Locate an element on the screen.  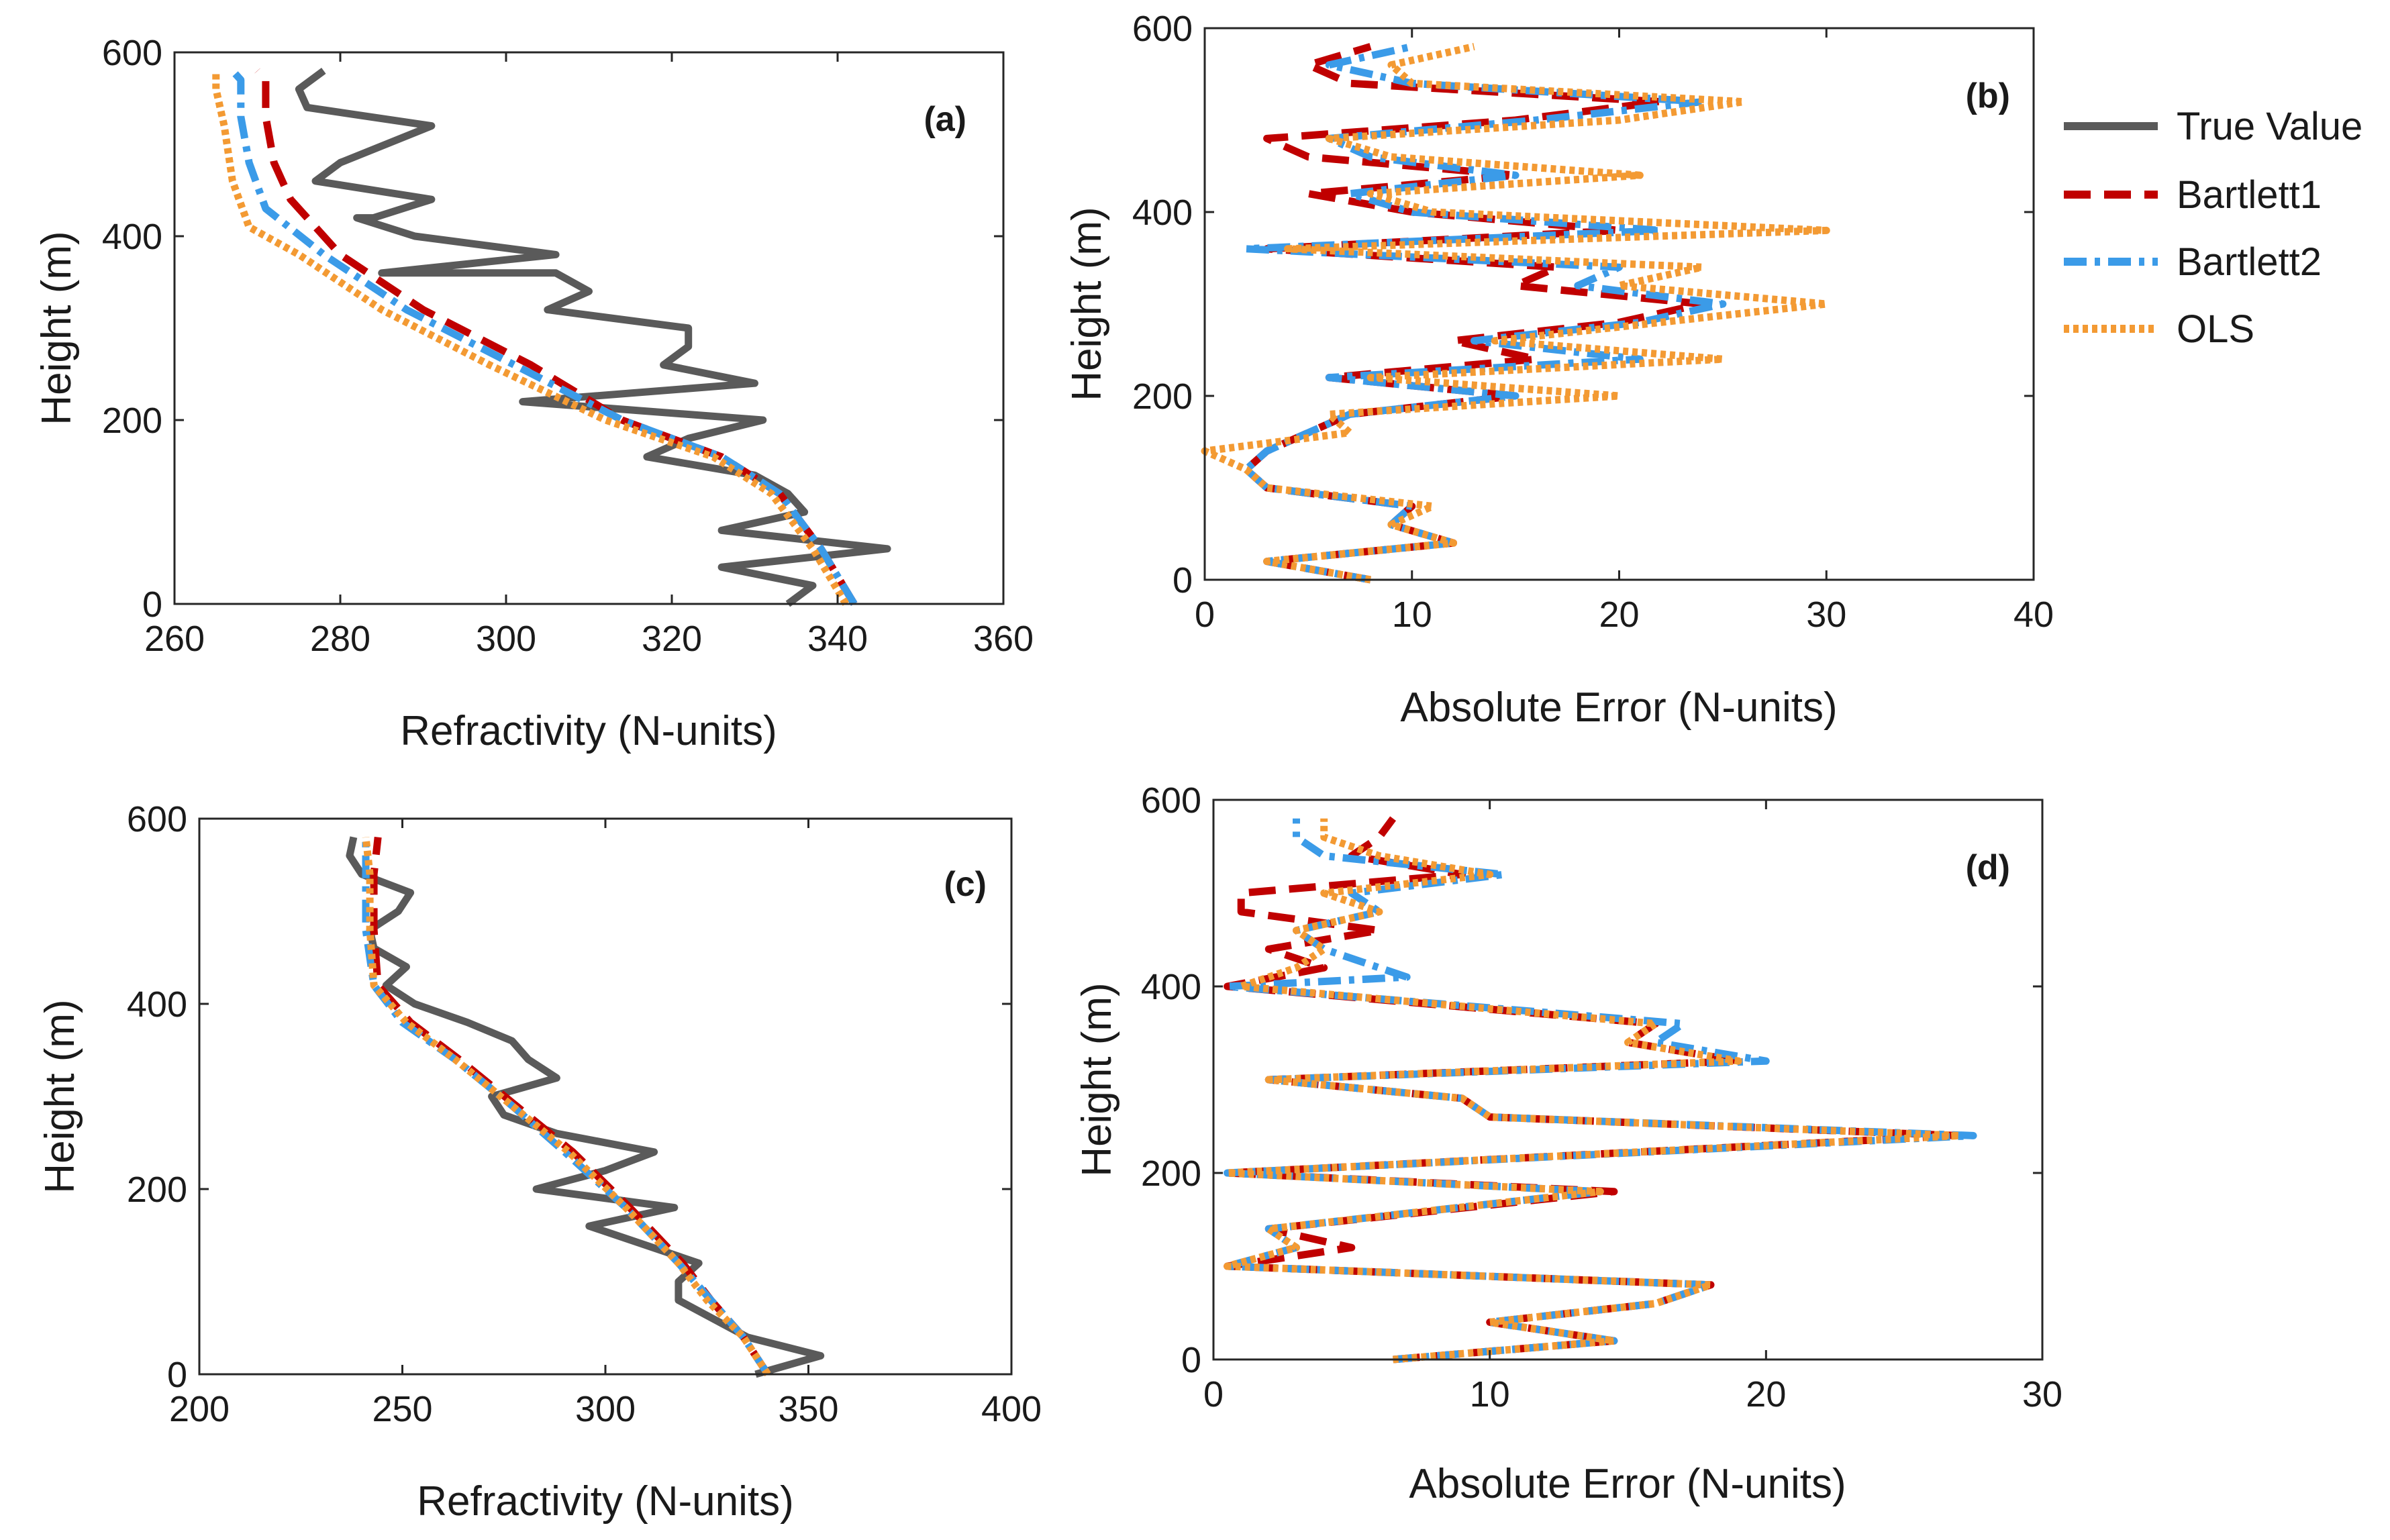
panel-c-ylabel: Height (m) is located at coordinates (60, 1096).